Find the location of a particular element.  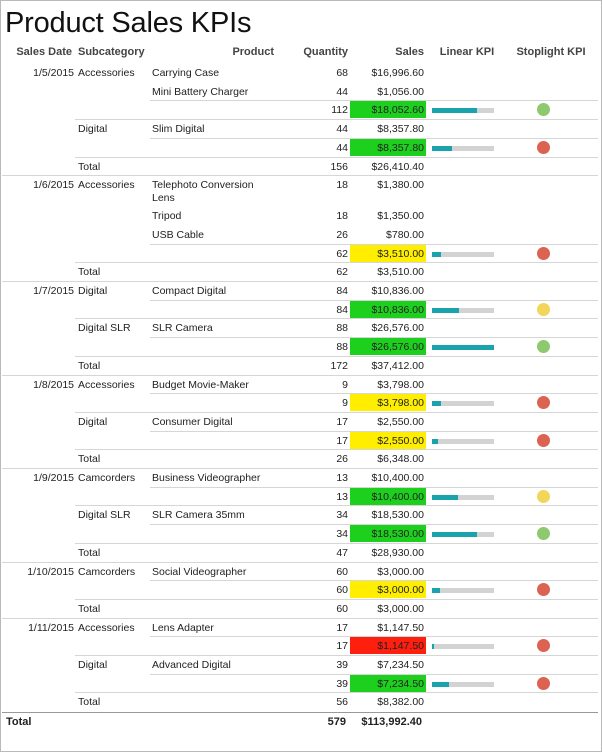

sales-amount: $2,550.00 is located at coordinates (400, 440).